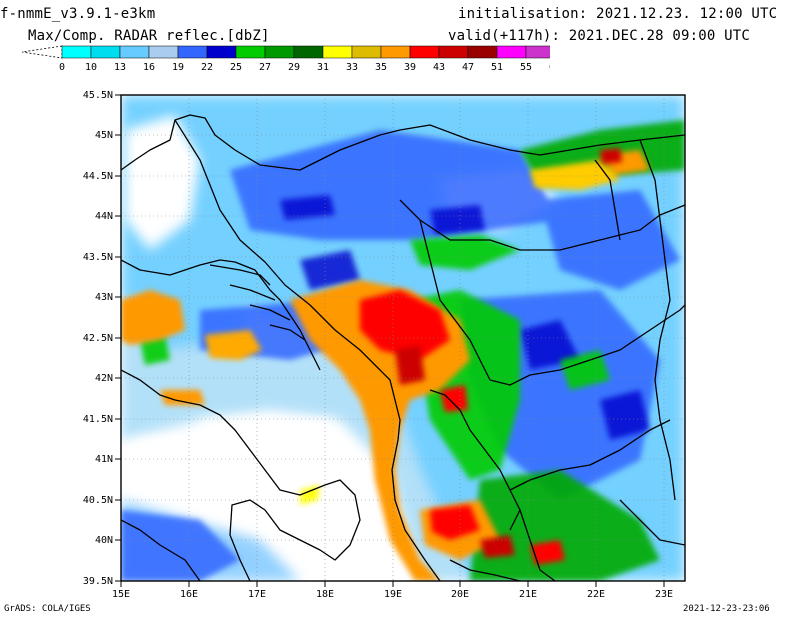 This screenshot has width=800, height=618. Describe the element at coordinates (98, 500) in the screenshot. I see `lat-label: 40.5N` at that location.